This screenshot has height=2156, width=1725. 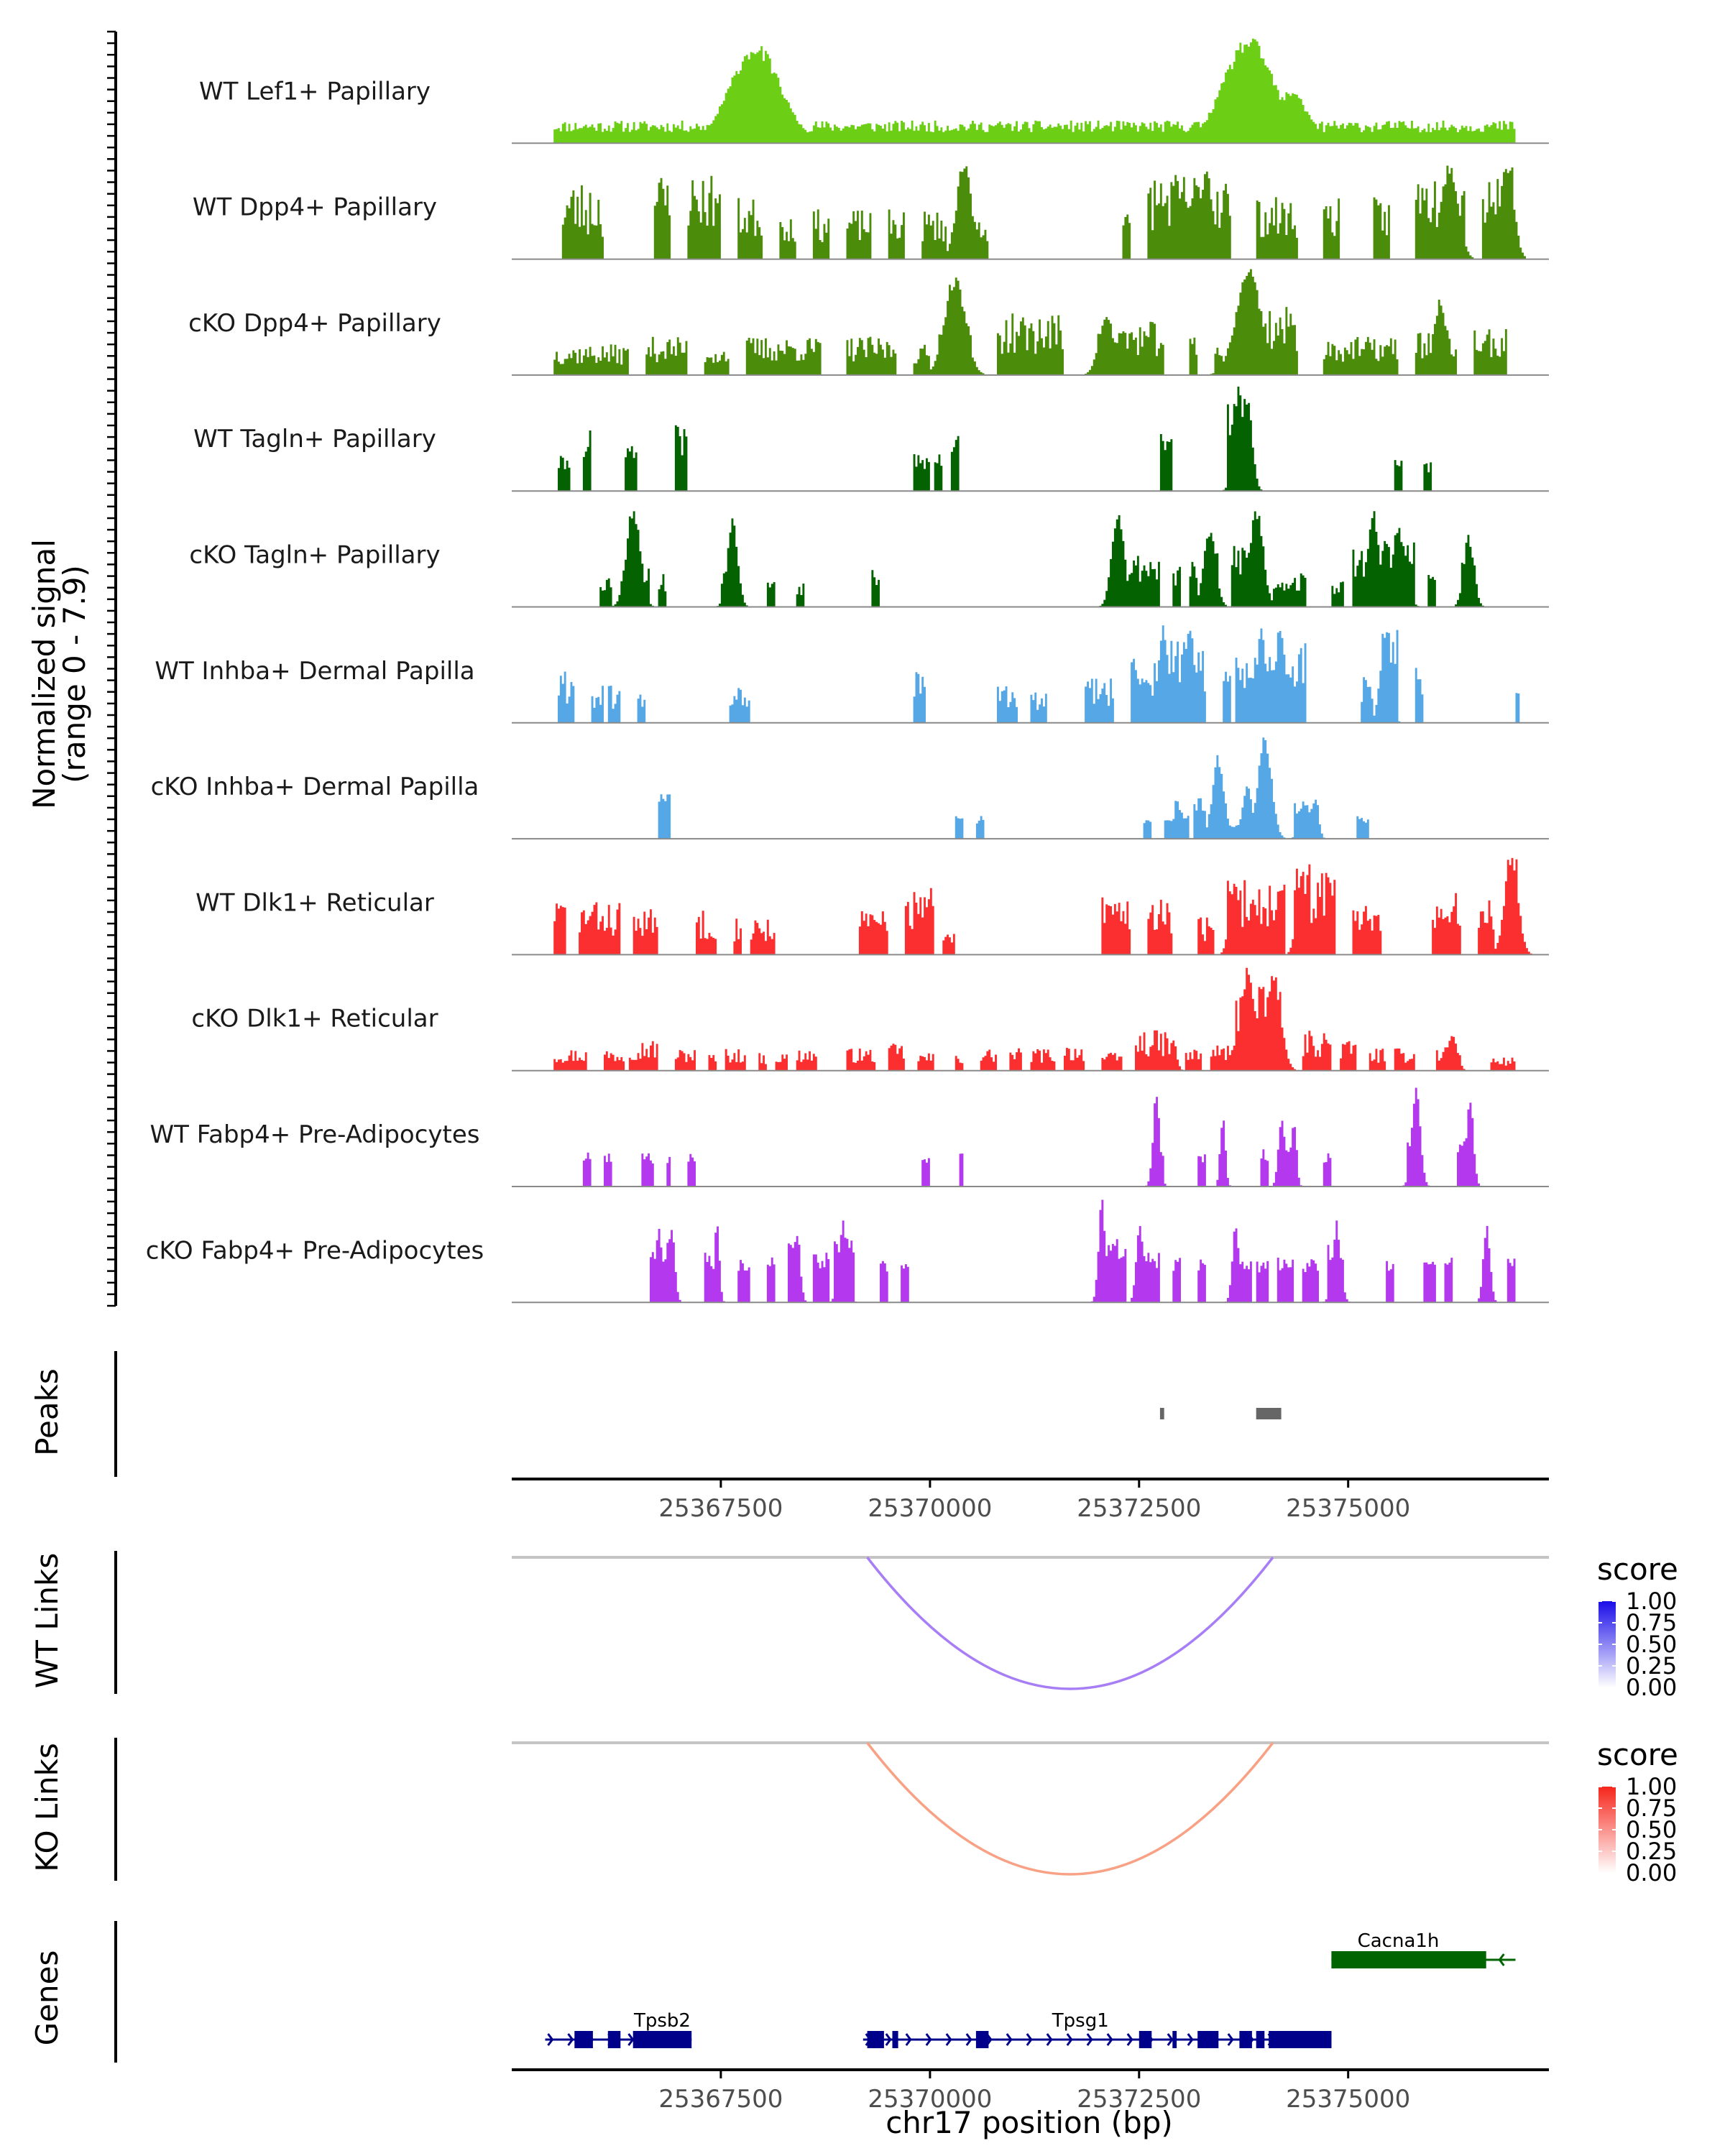 I want to click on coverage-ylabel-line2: (range 0 - 7.9), so click(x=74, y=674).